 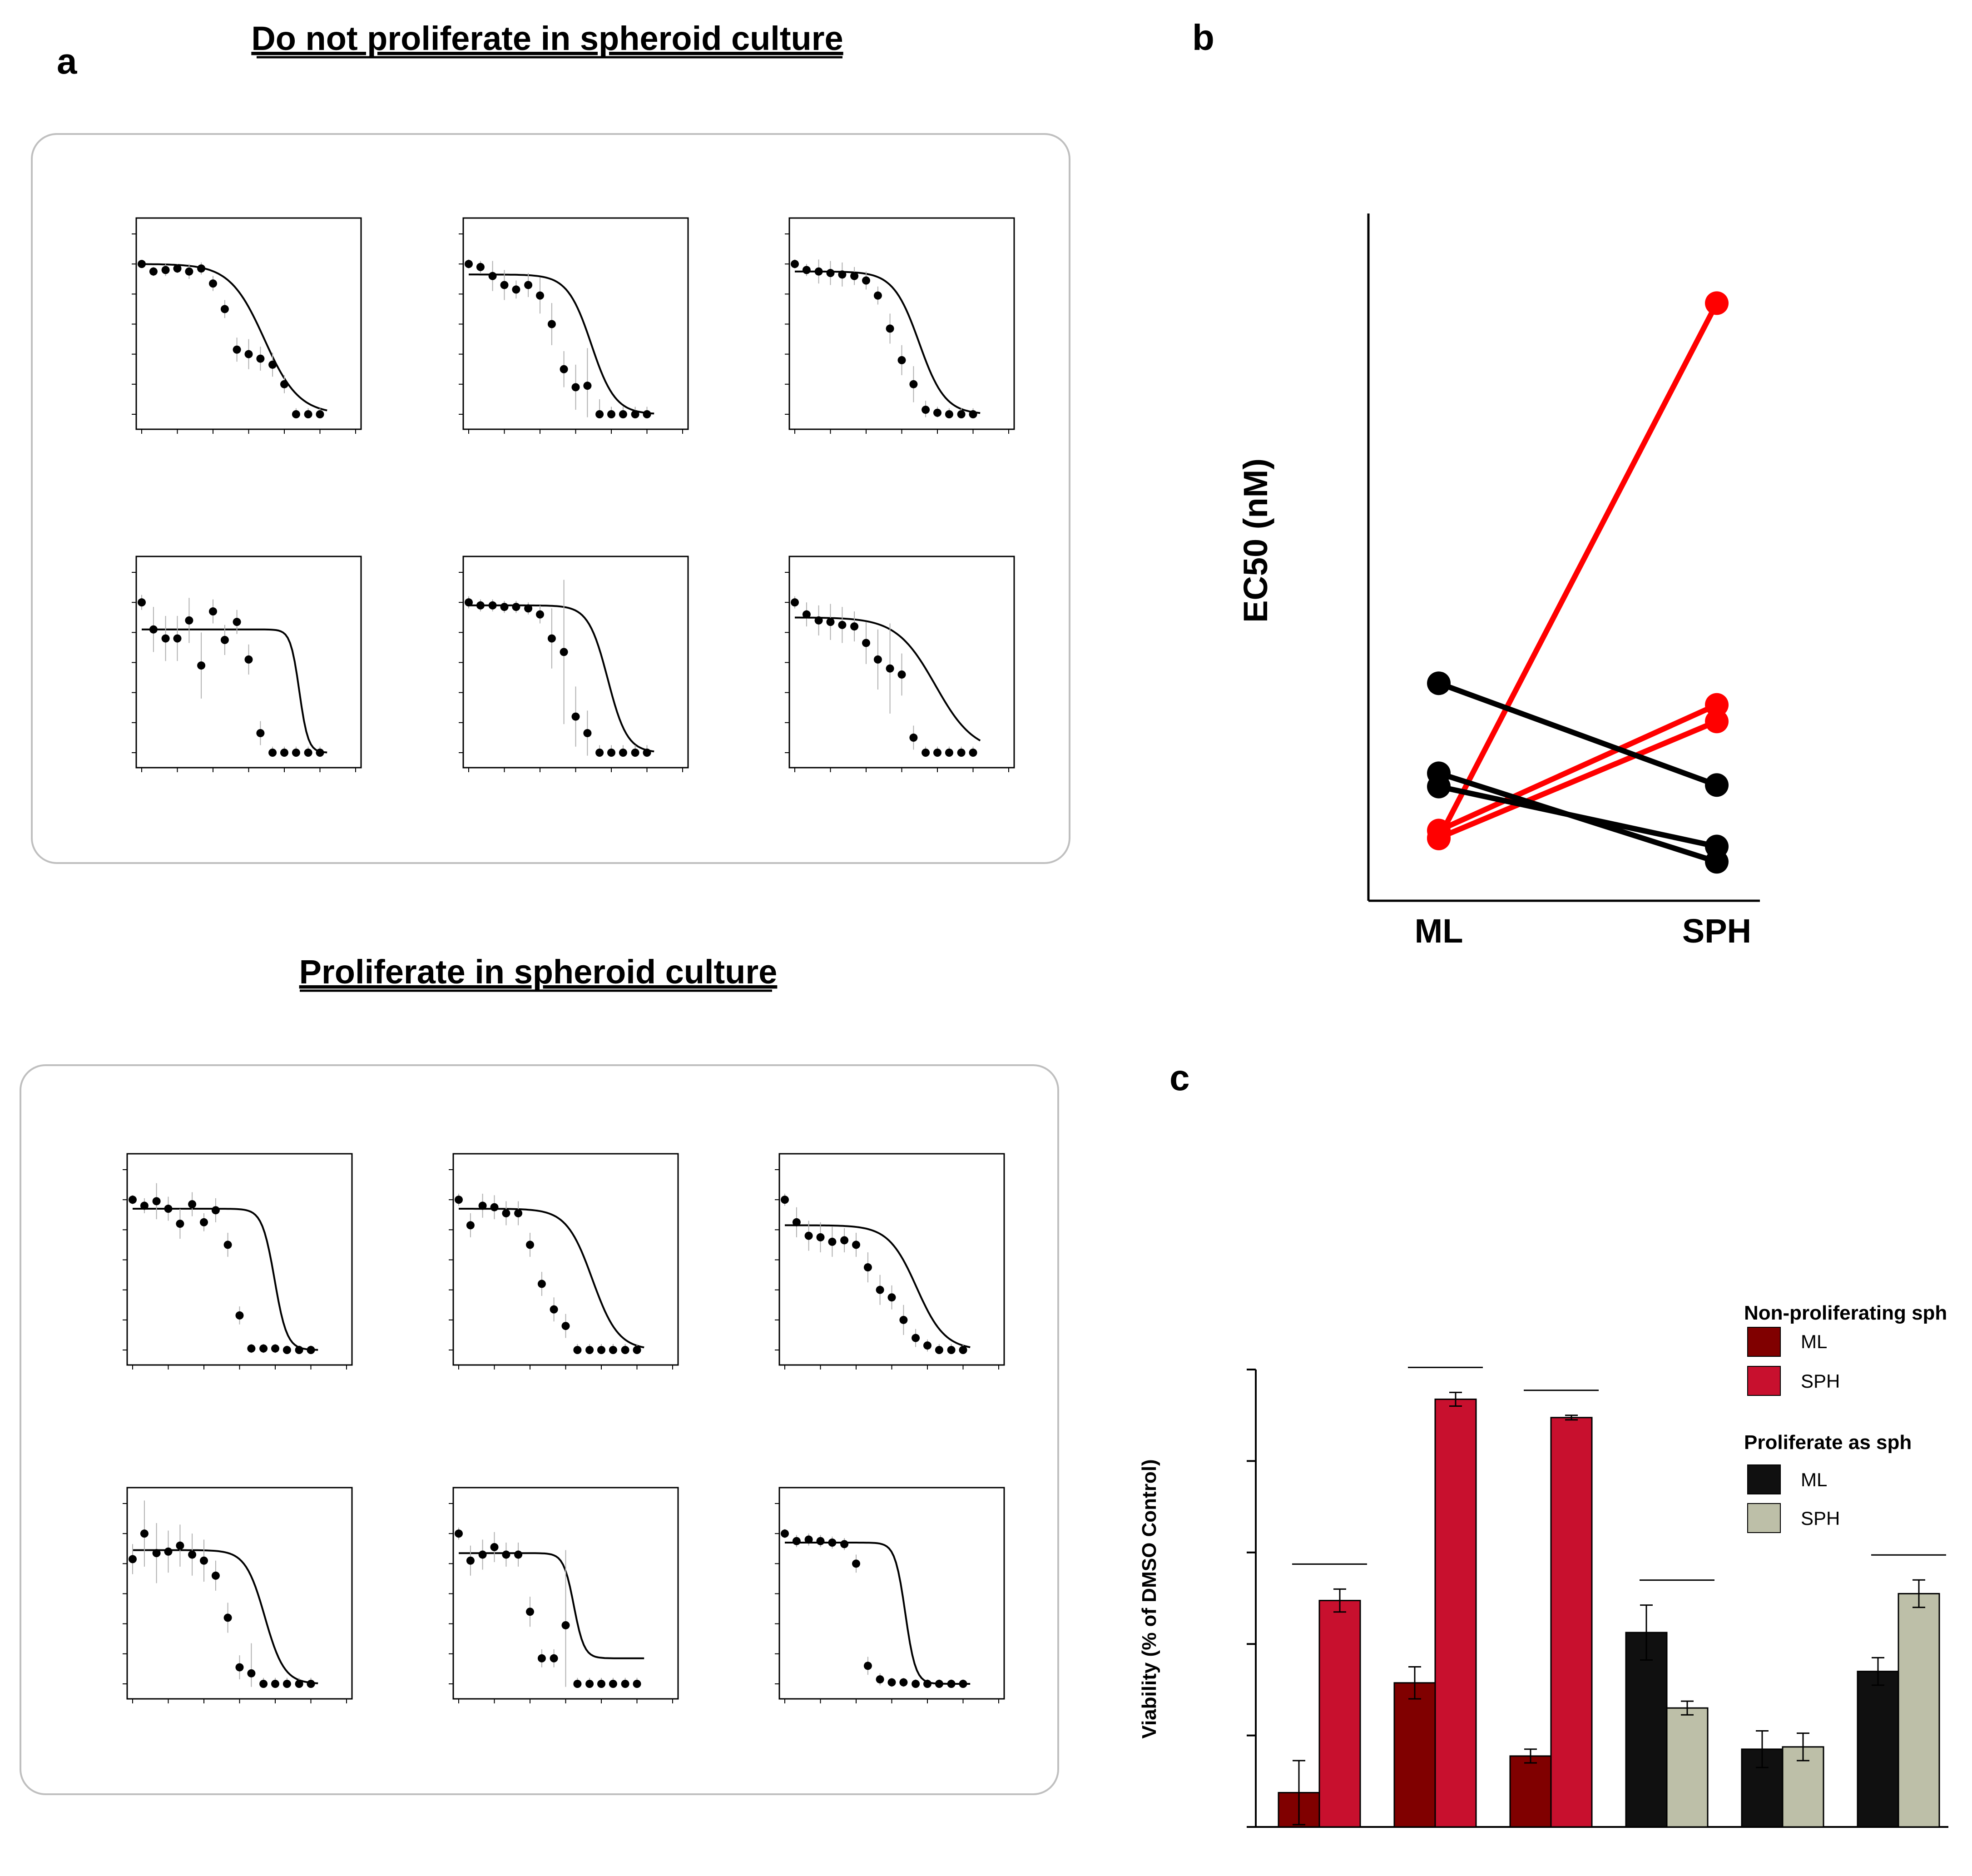 What do you see at coordinates (1717, 722) in the screenshot?
I see `point-sph-ovmana` at bounding box center [1717, 722].